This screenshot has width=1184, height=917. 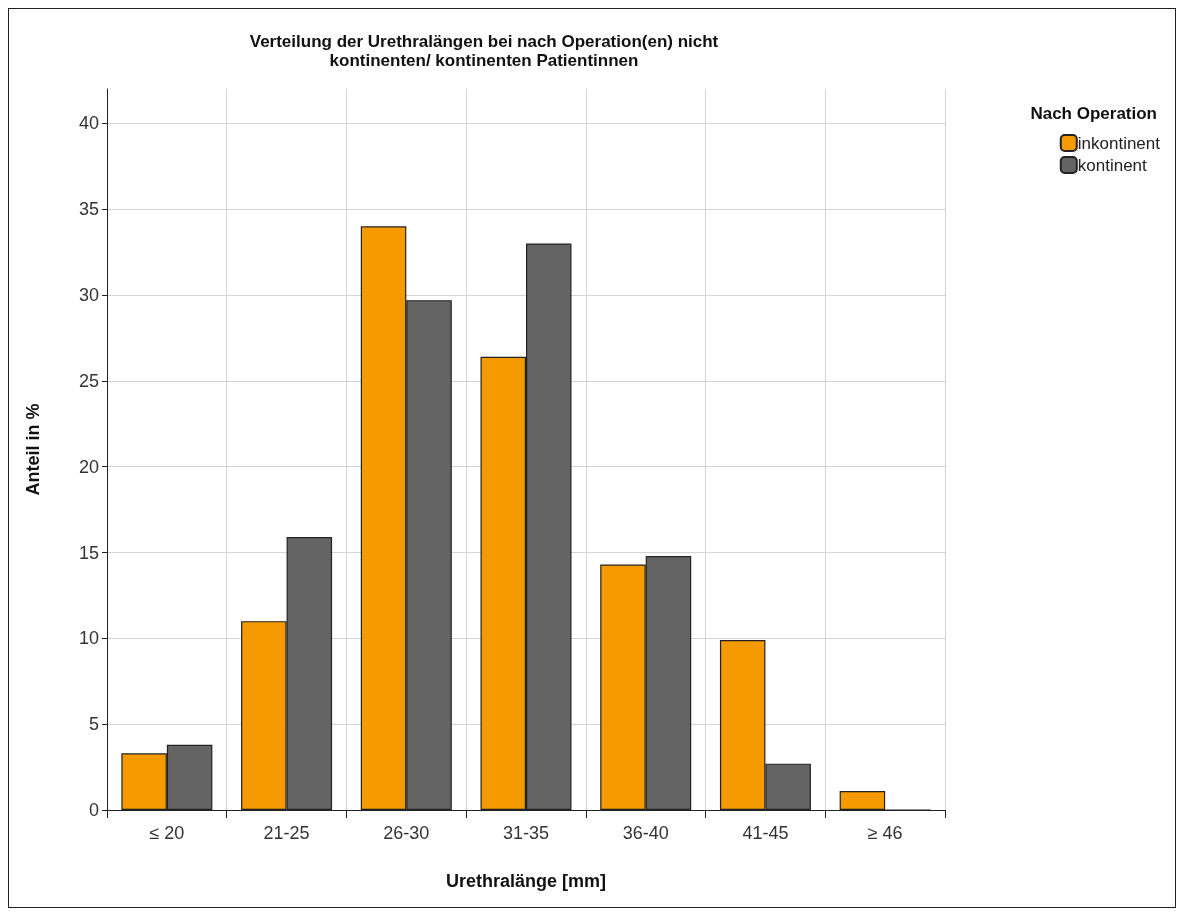 What do you see at coordinates (526, 833) in the screenshot?
I see `x-tick-label: 31-35` at bounding box center [526, 833].